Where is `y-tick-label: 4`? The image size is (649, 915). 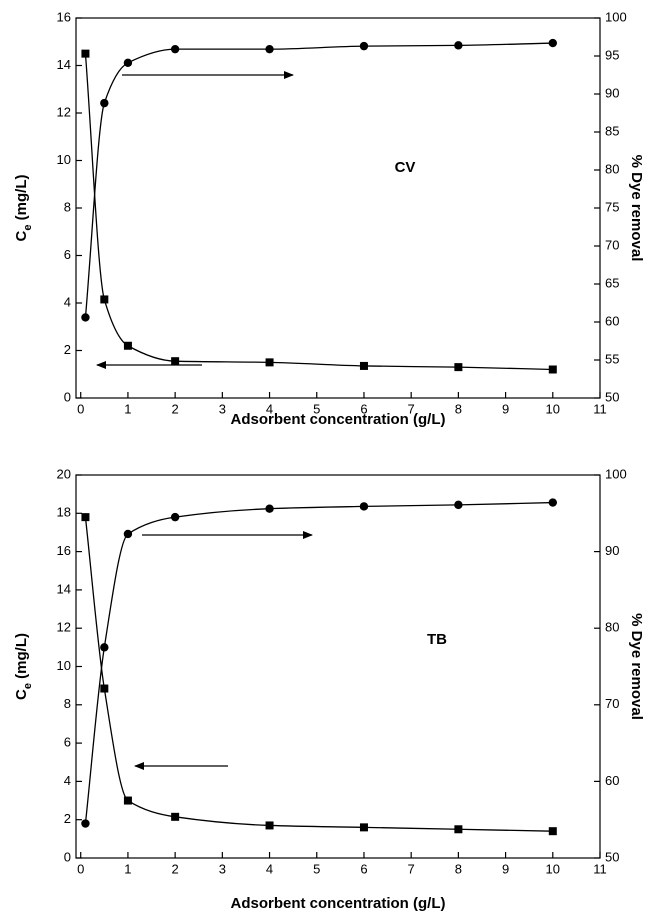 y-tick-label: 4 is located at coordinates (67, 301).